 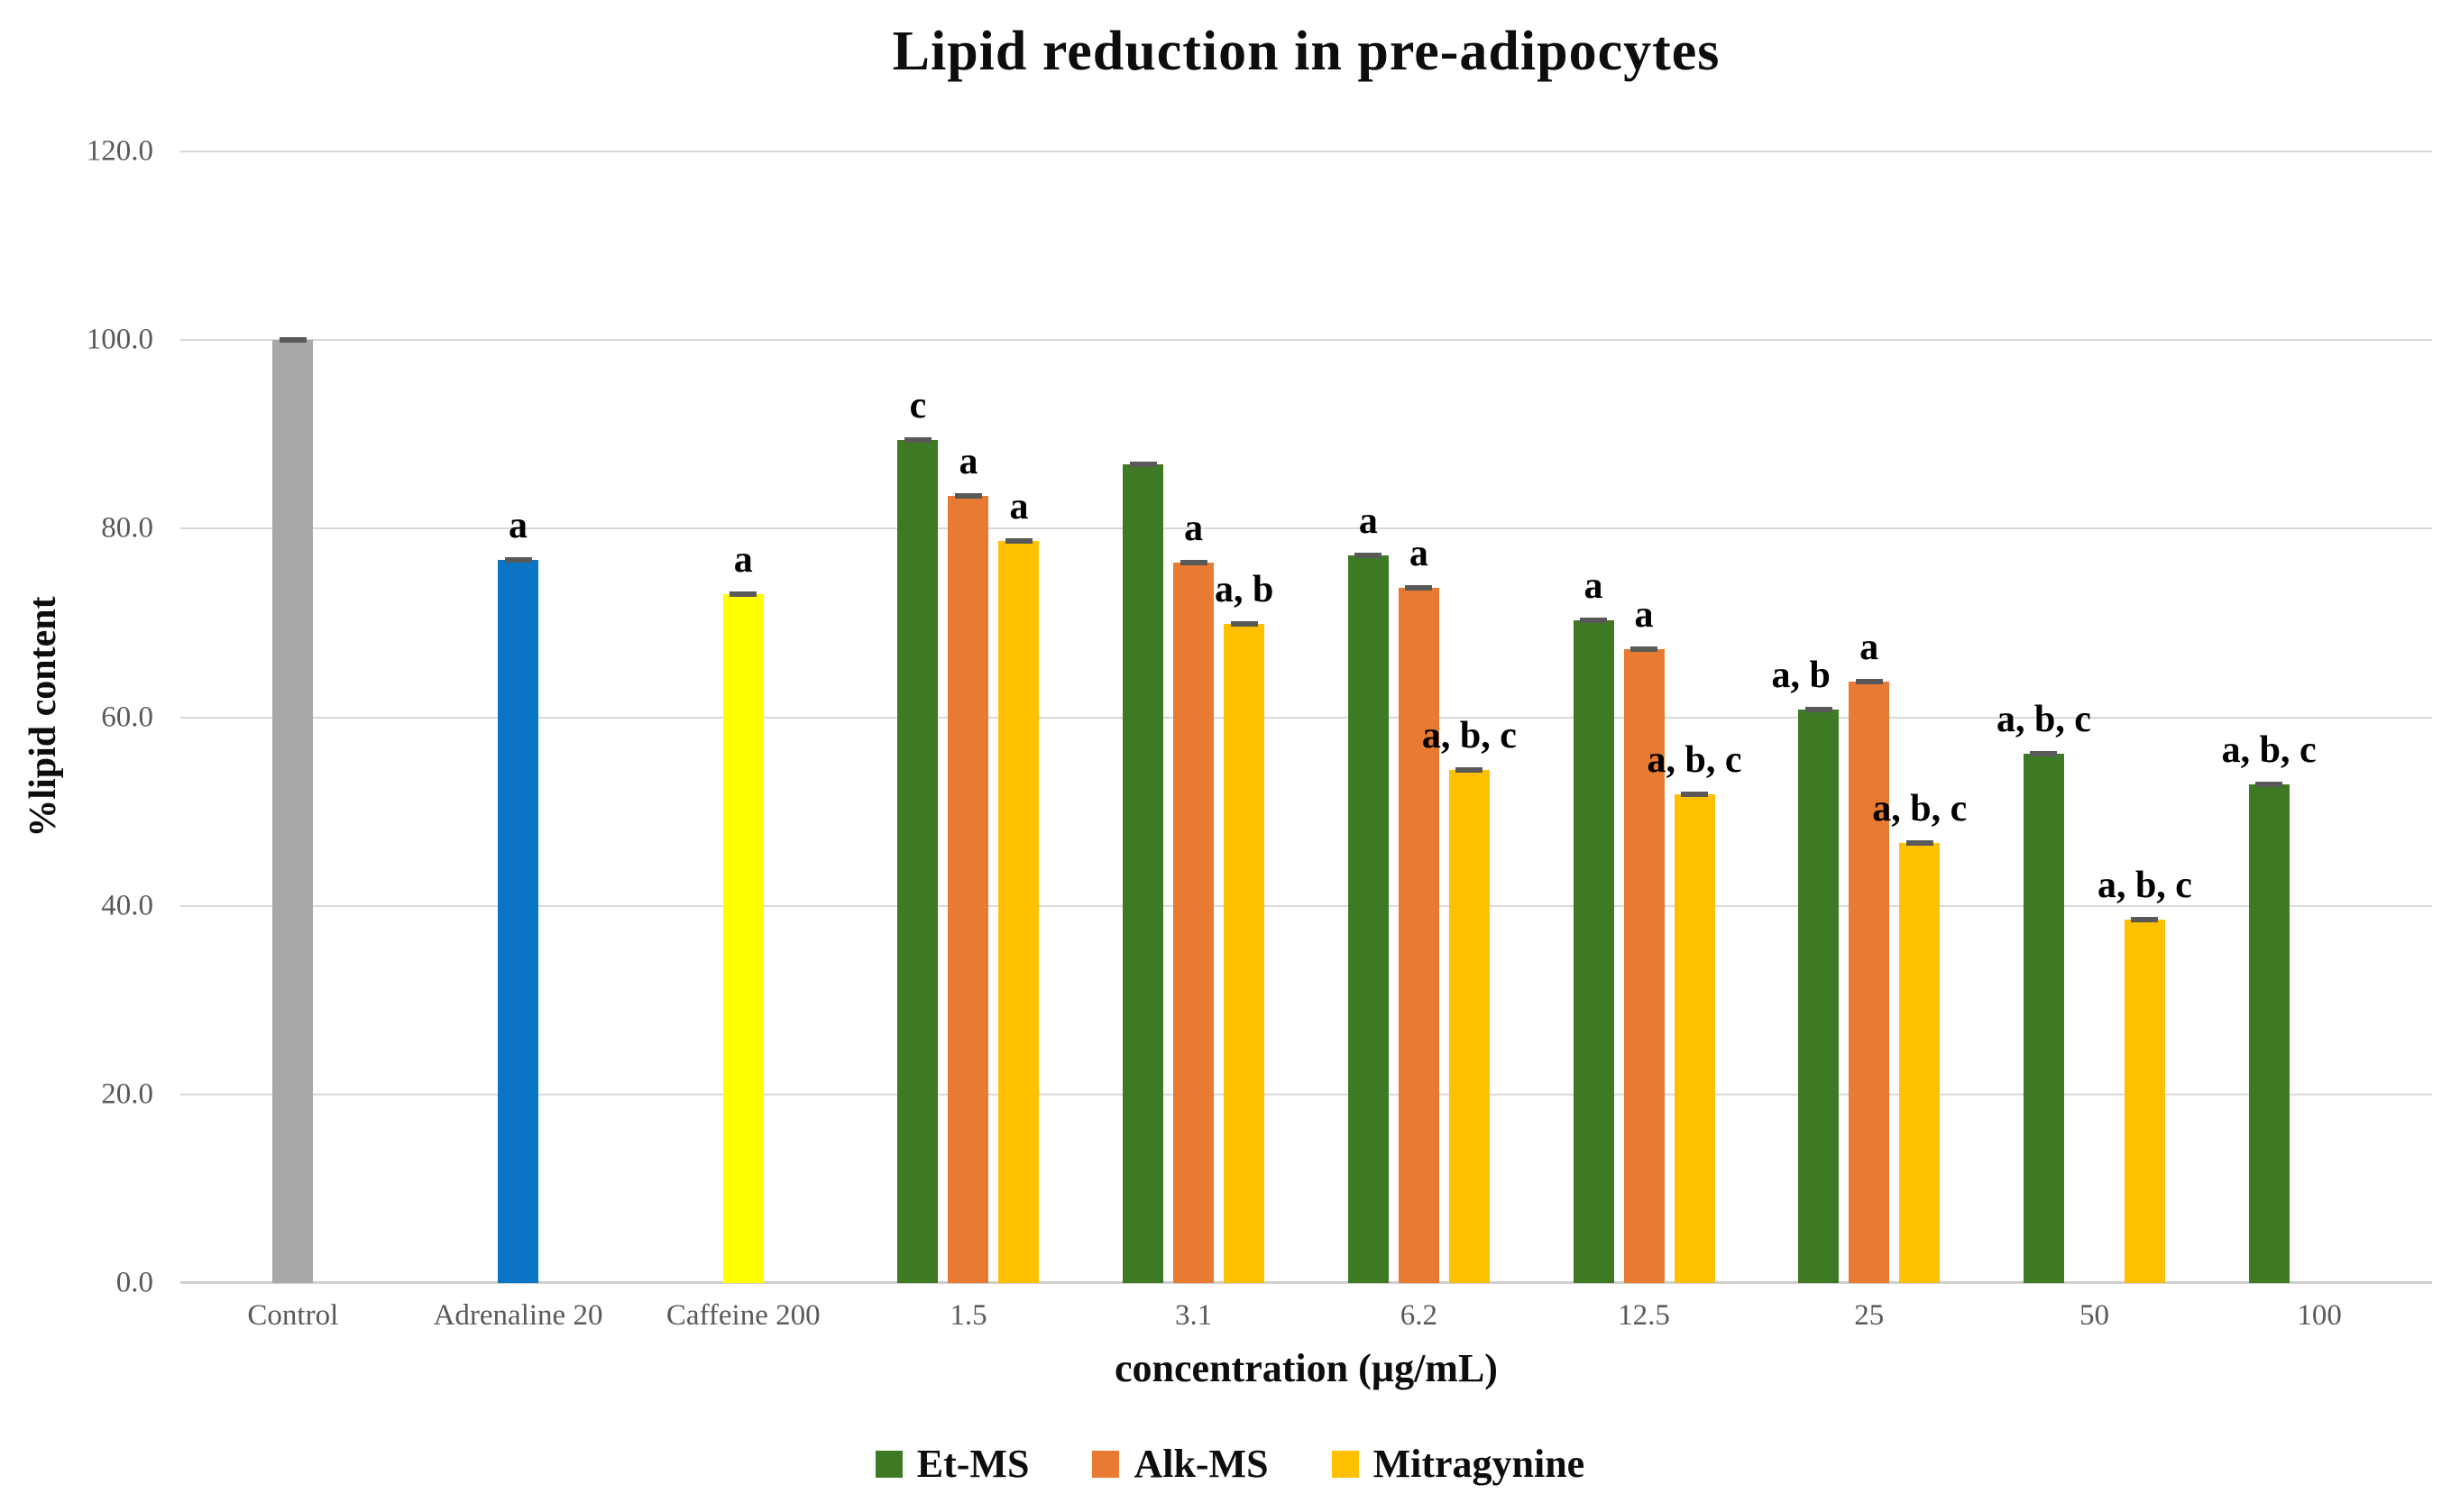 What do you see at coordinates (1418, 554) in the screenshot?
I see `significance-label-alk-ms-6-2: a` at bounding box center [1418, 554].